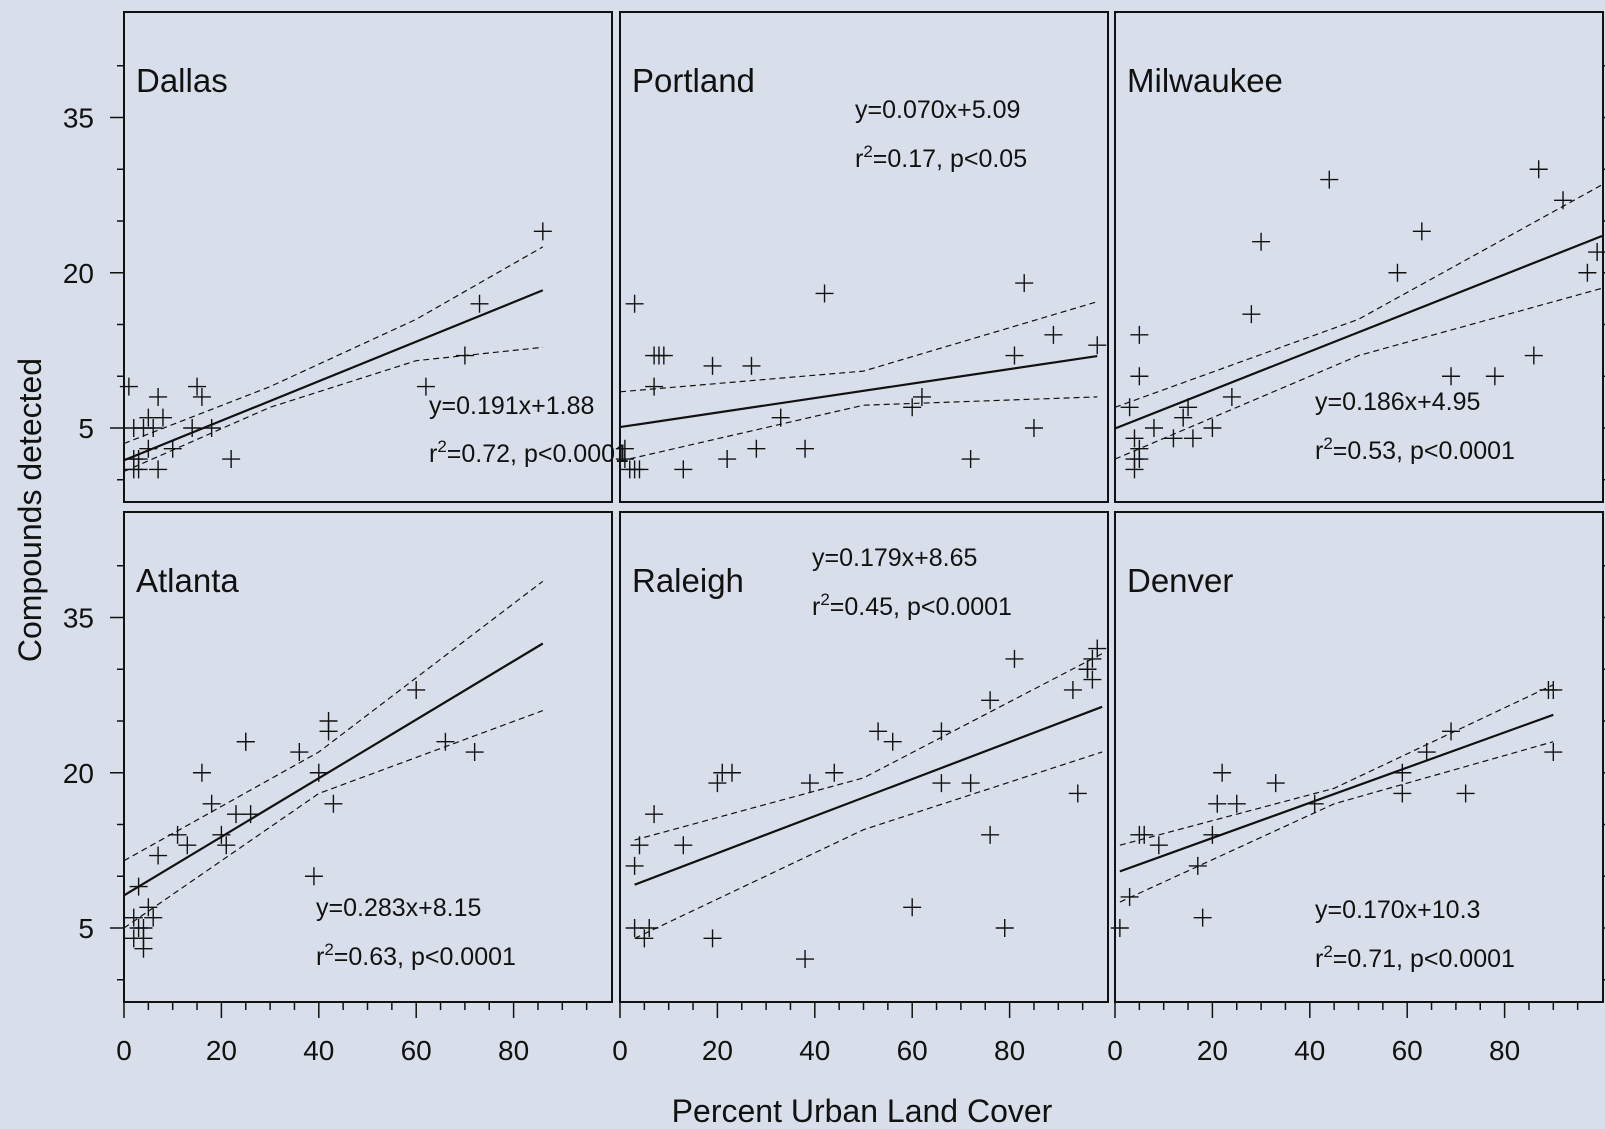 The width and height of the screenshot is (1605, 1129). Describe the element at coordinates (78, 618) in the screenshot. I see `y-tick-label: 35` at that location.